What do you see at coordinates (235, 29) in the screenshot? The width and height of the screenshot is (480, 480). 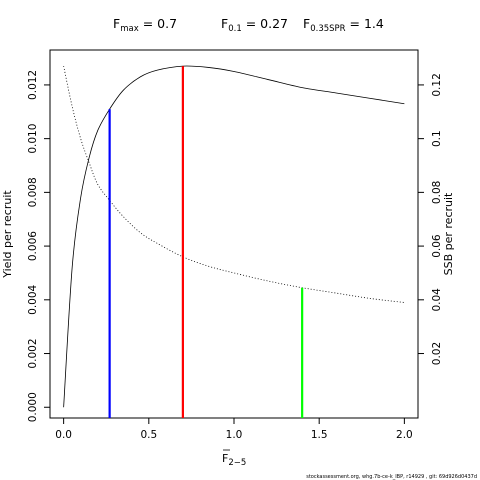 I see `f01-subscript: 0.1` at bounding box center [235, 29].